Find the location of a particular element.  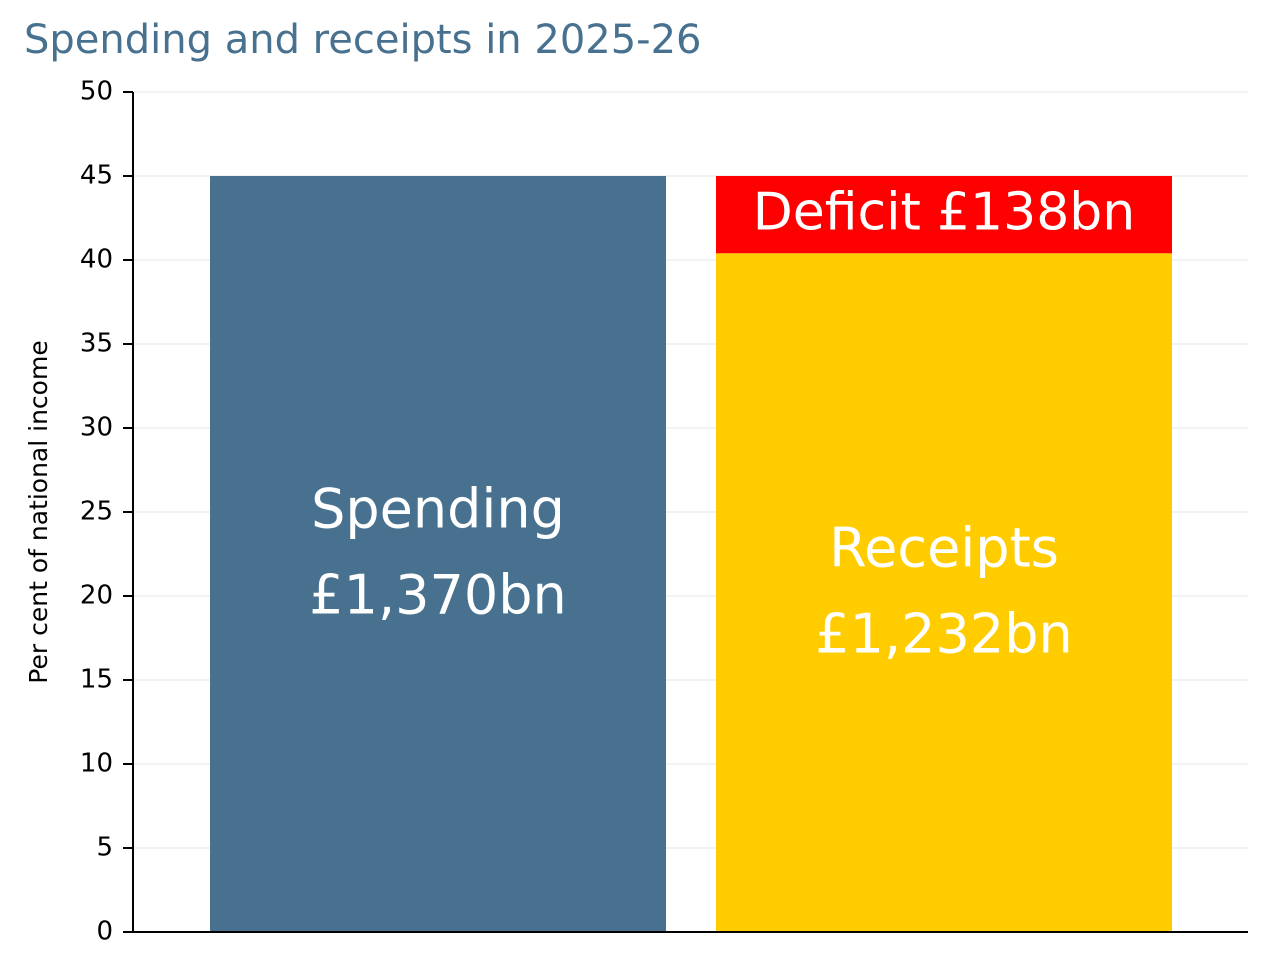

data-label: £1,232bn is located at coordinates (943, 633).